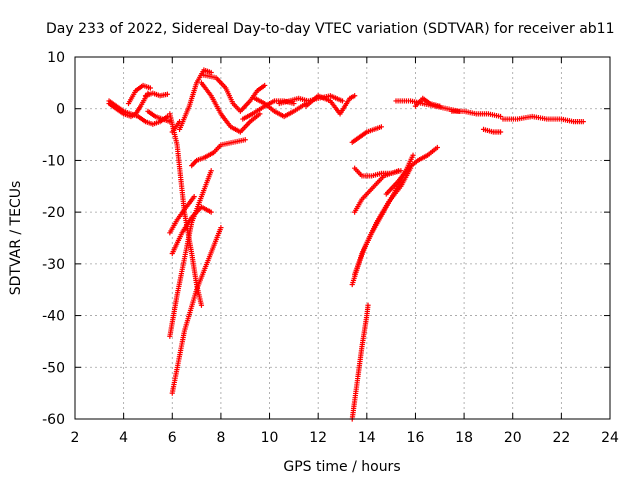 Image resolution: width=640 pixels, height=480 pixels. Describe the element at coordinates (220, 438) in the screenshot. I see `x-tick-label: 8` at that location.